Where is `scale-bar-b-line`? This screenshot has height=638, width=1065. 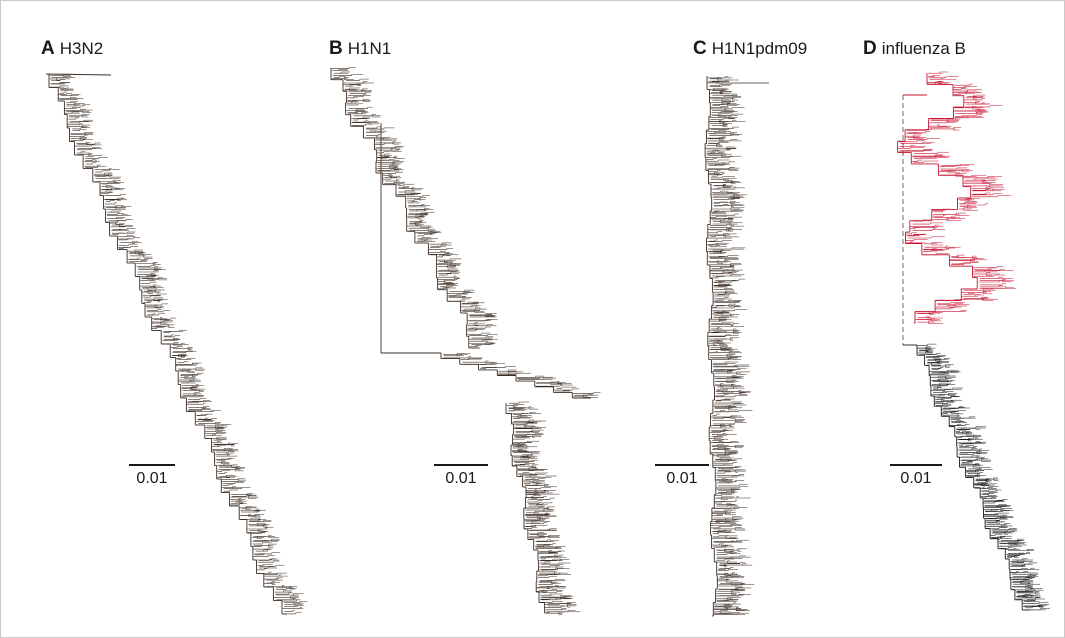 scale-bar-b-line is located at coordinates (461, 465).